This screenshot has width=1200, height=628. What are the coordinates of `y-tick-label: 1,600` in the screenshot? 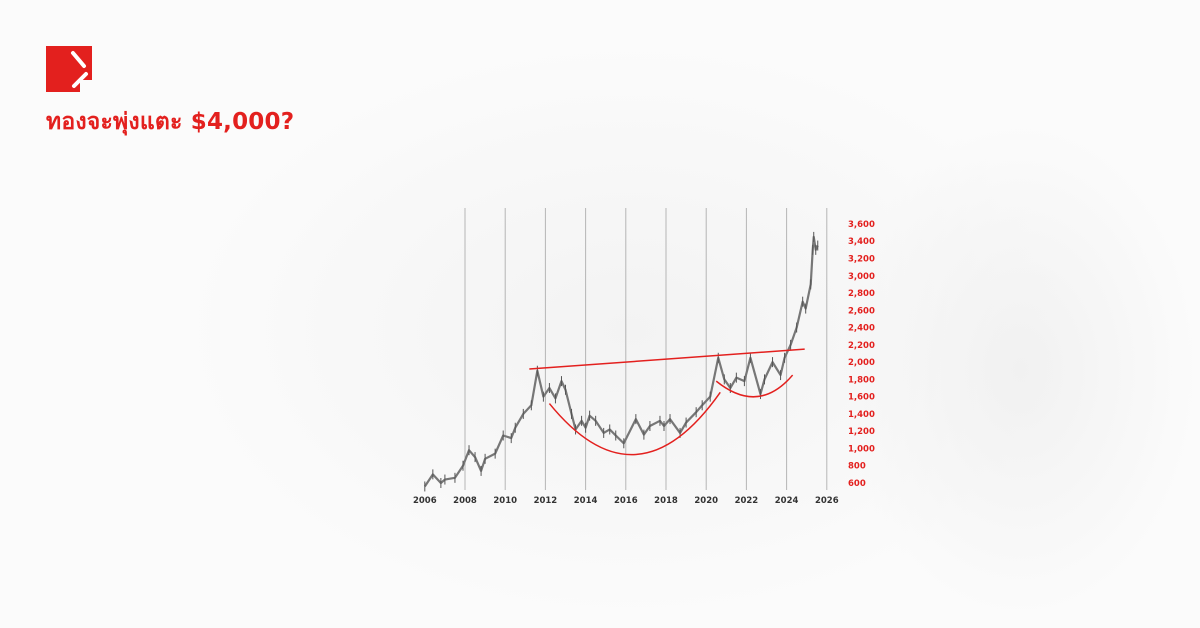 It's located at (861, 398).